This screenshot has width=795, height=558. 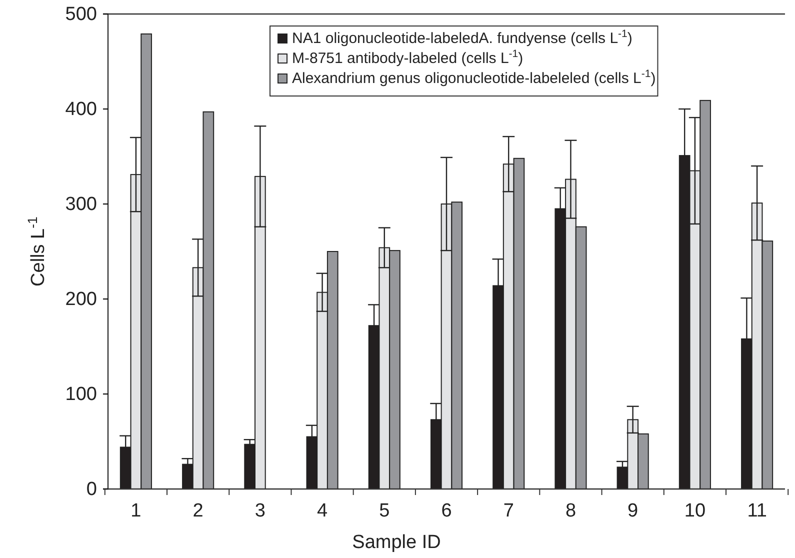 I want to click on x-tick-label: 11, so click(x=757, y=511).